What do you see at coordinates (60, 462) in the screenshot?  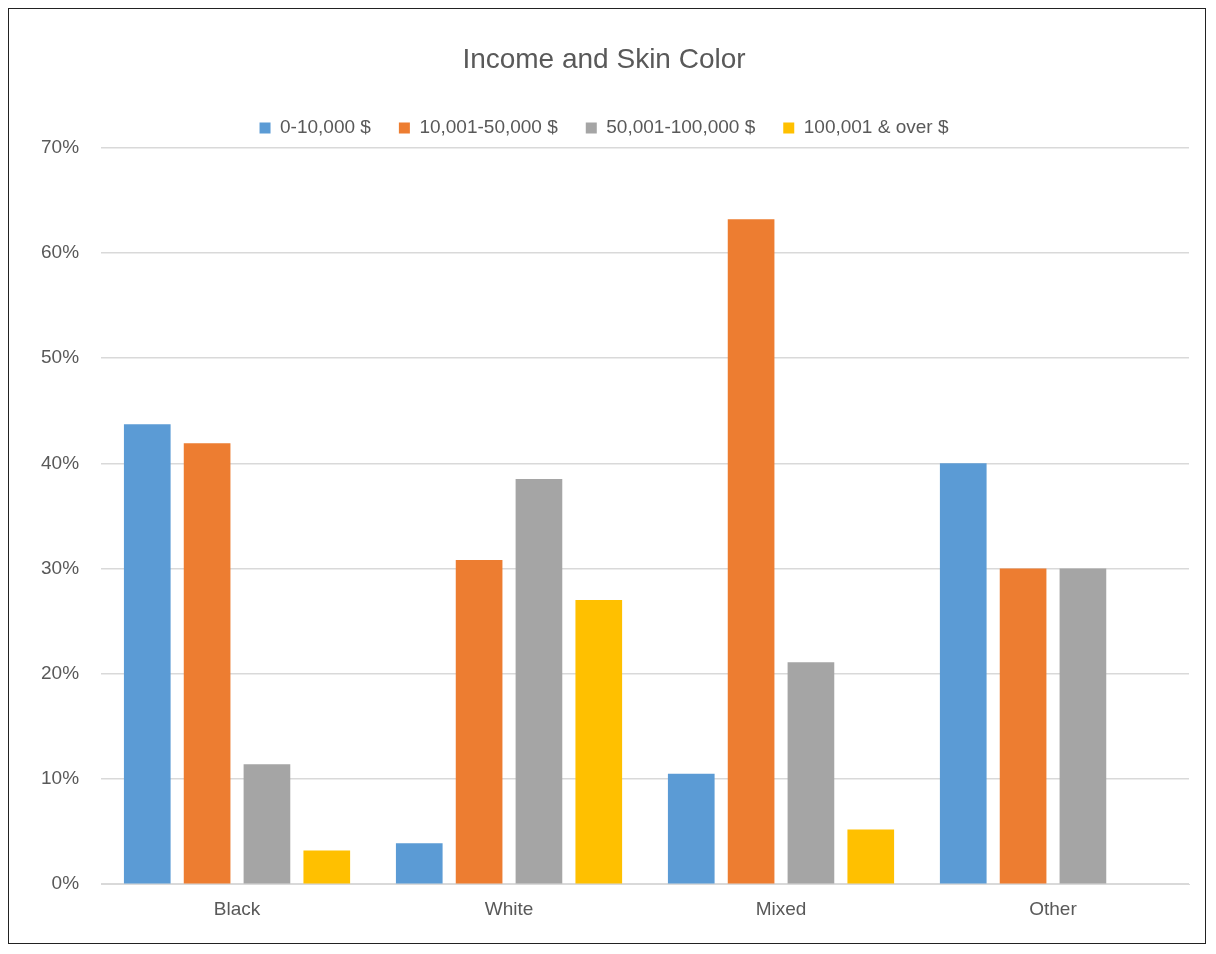 I see `y-tick-label: 40%` at bounding box center [60, 462].